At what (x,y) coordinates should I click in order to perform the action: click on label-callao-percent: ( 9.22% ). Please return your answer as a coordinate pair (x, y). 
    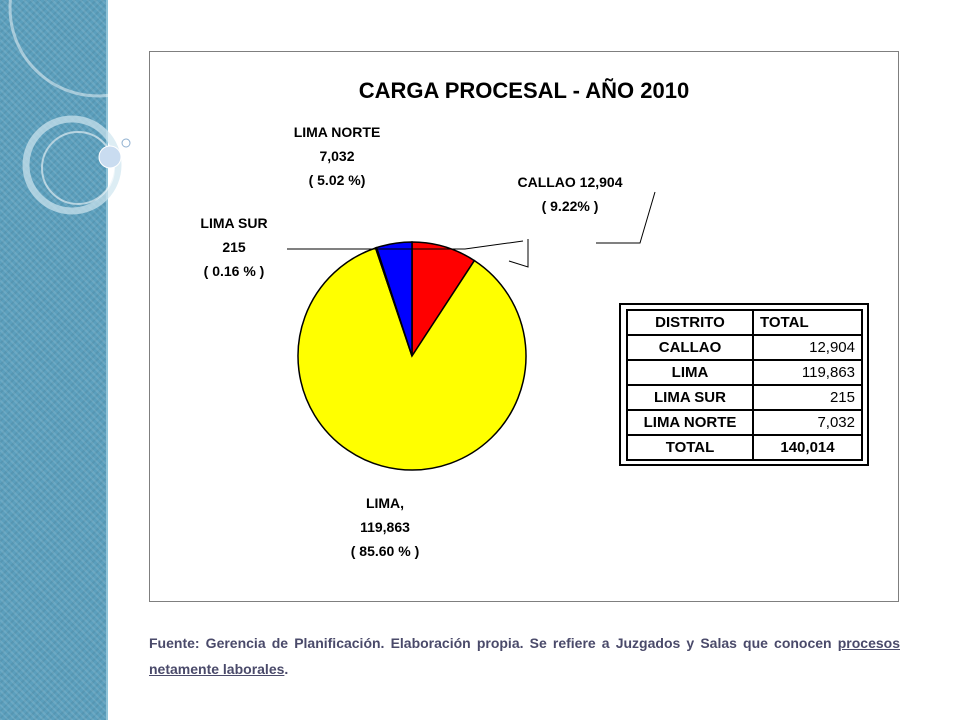
    Looking at the image, I should click on (570, 206).